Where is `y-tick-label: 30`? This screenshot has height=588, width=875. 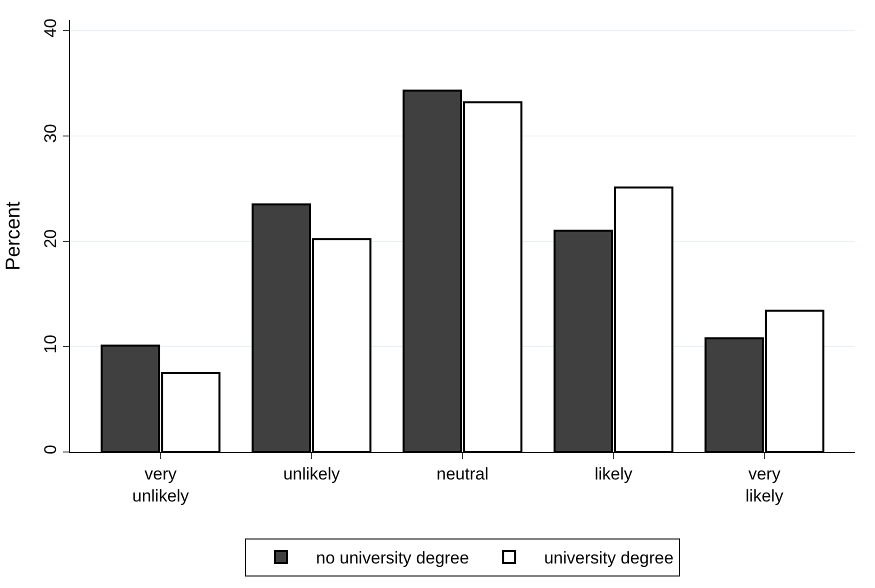 y-tick-label: 30 is located at coordinates (50, 133).